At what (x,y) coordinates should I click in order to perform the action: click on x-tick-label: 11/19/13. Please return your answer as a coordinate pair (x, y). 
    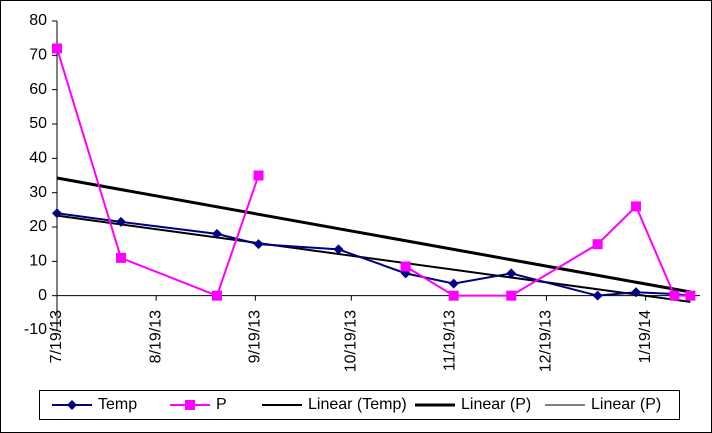
    Looking at the image, I should click on (450, 340).